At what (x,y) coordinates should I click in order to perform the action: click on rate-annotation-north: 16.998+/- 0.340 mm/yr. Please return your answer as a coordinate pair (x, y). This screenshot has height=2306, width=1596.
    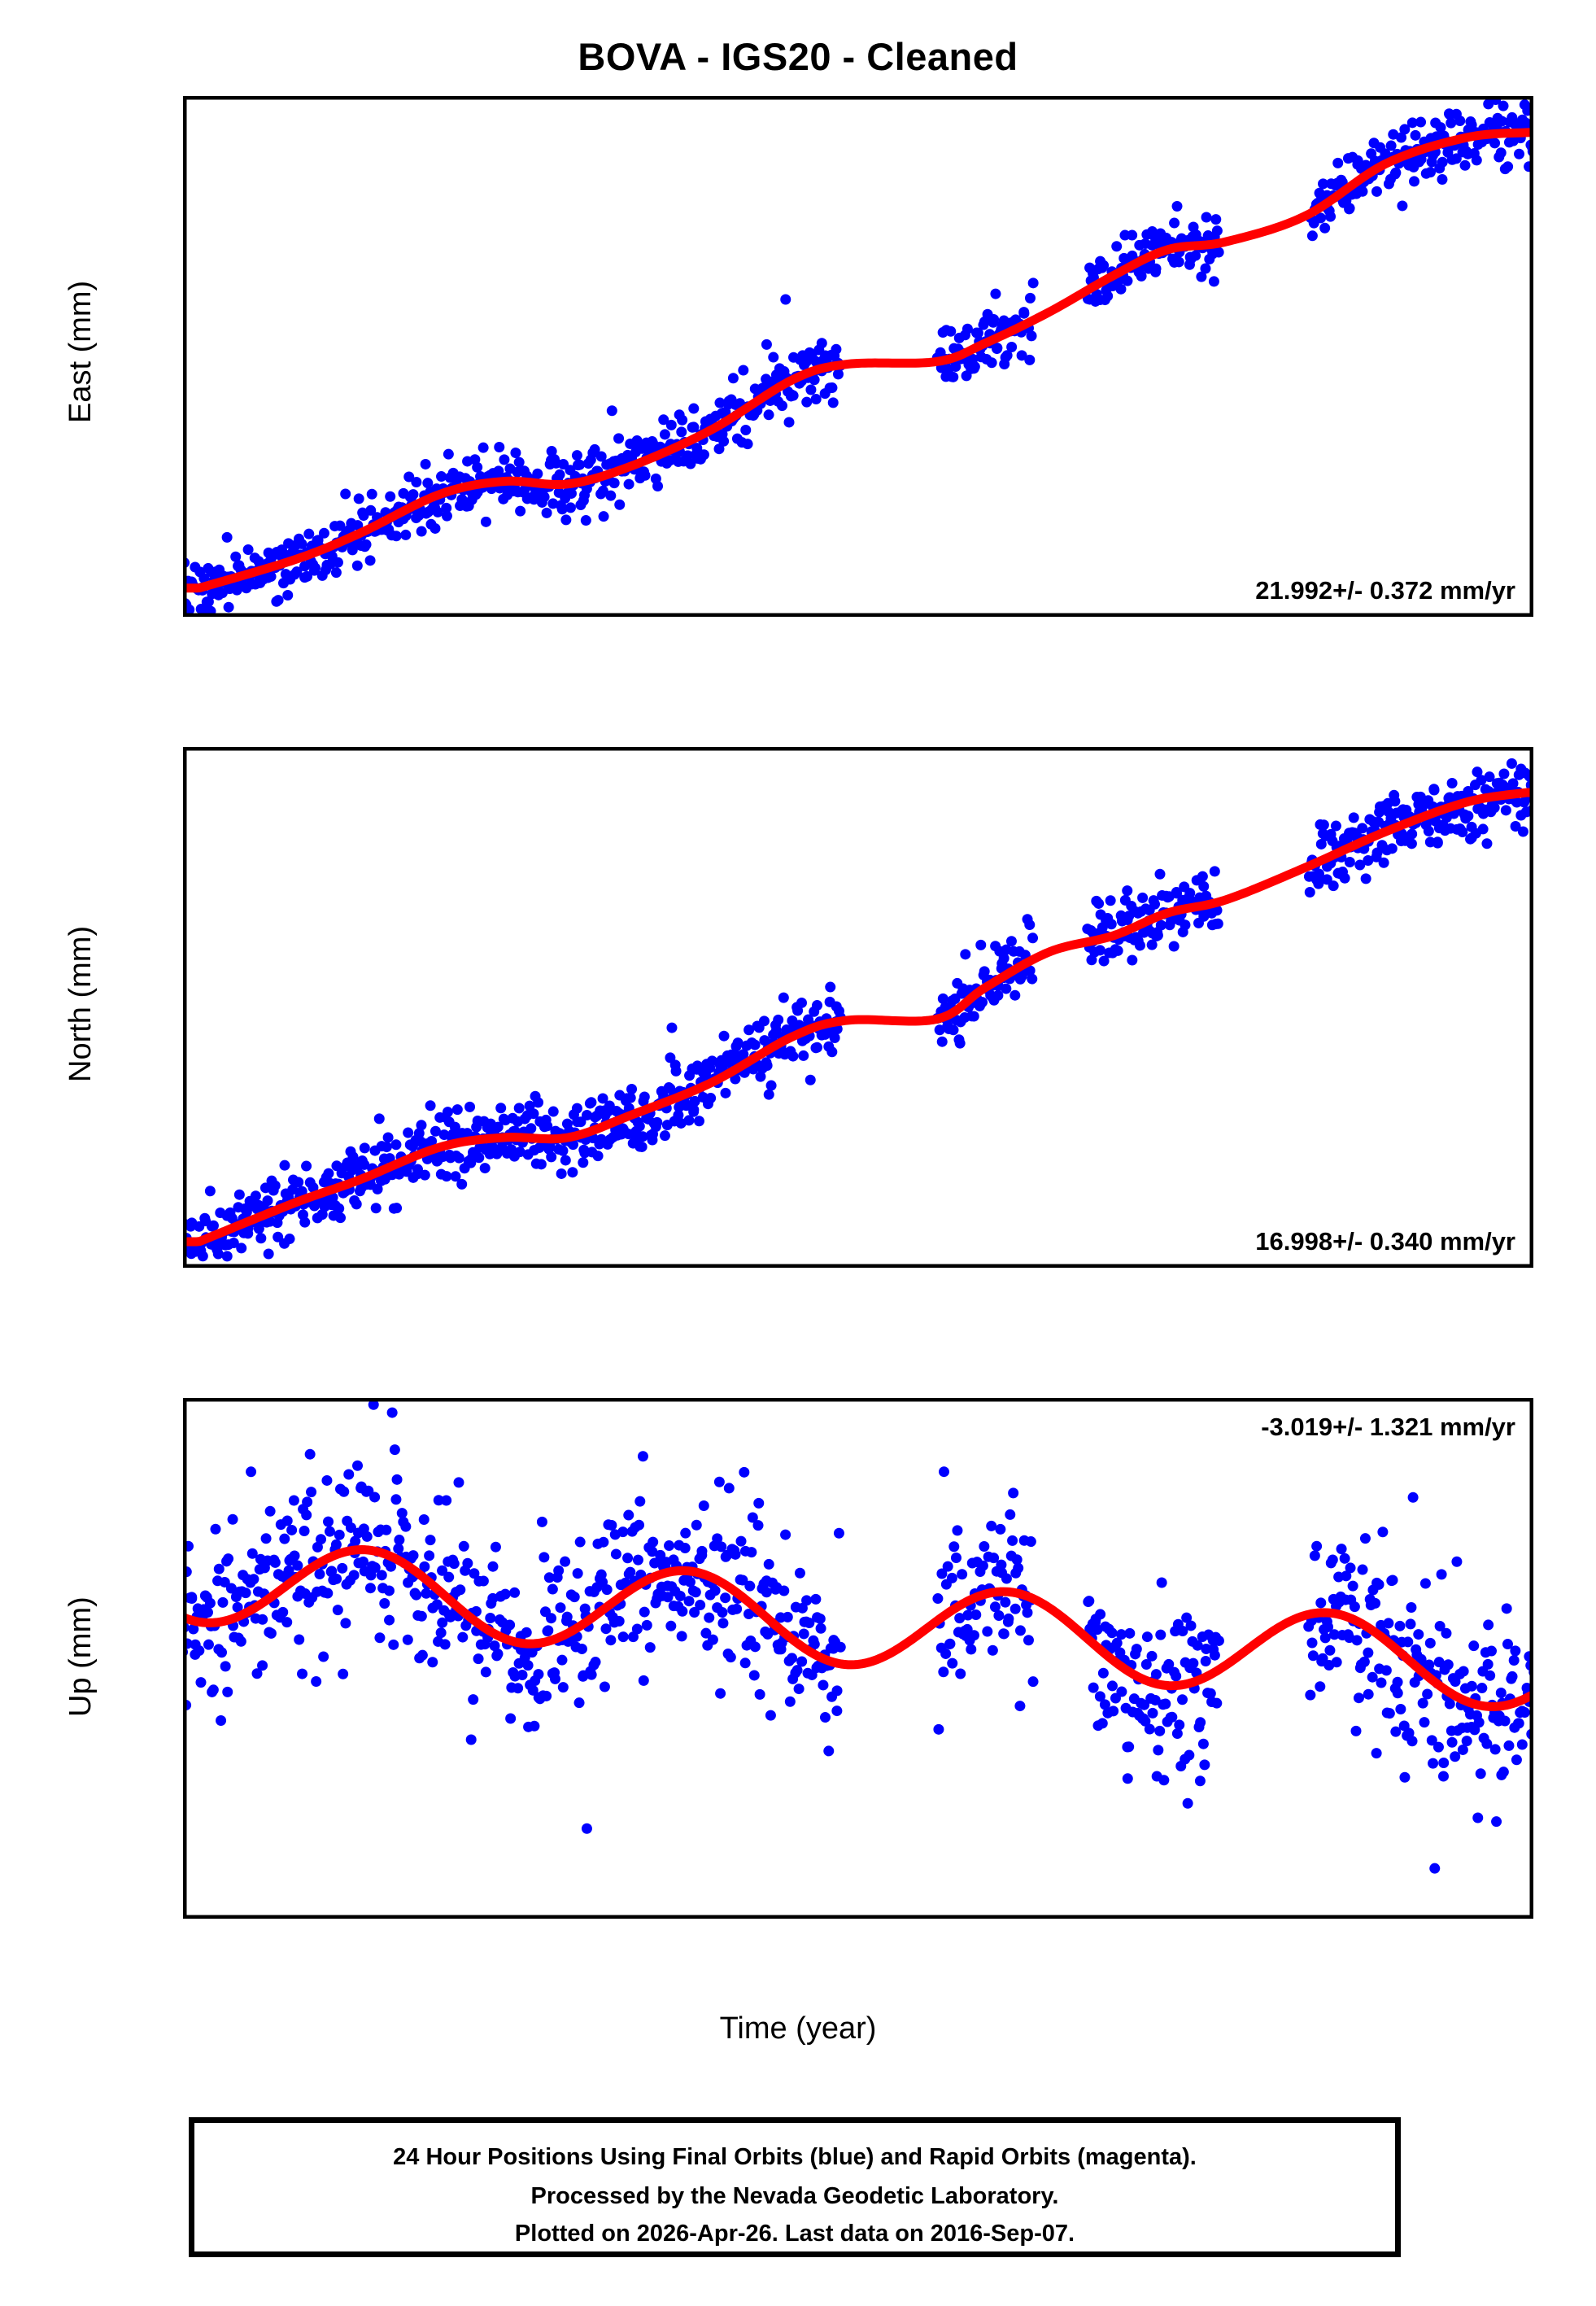
    Looking at the image, I should click on (1385, 1241).